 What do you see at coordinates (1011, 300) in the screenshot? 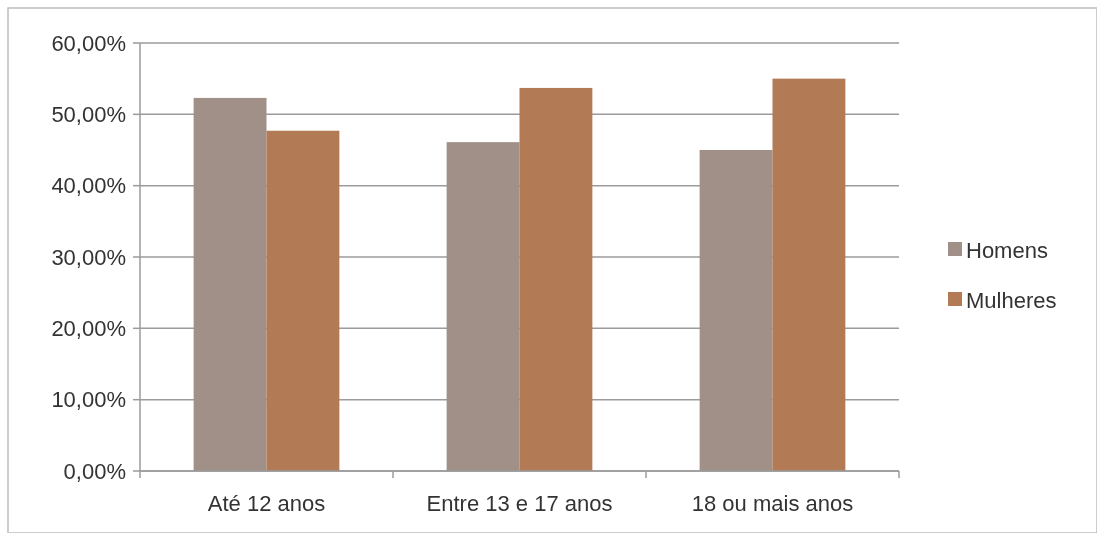
I see `legend-label: Mulheres` at bounding box center [1011, 300].